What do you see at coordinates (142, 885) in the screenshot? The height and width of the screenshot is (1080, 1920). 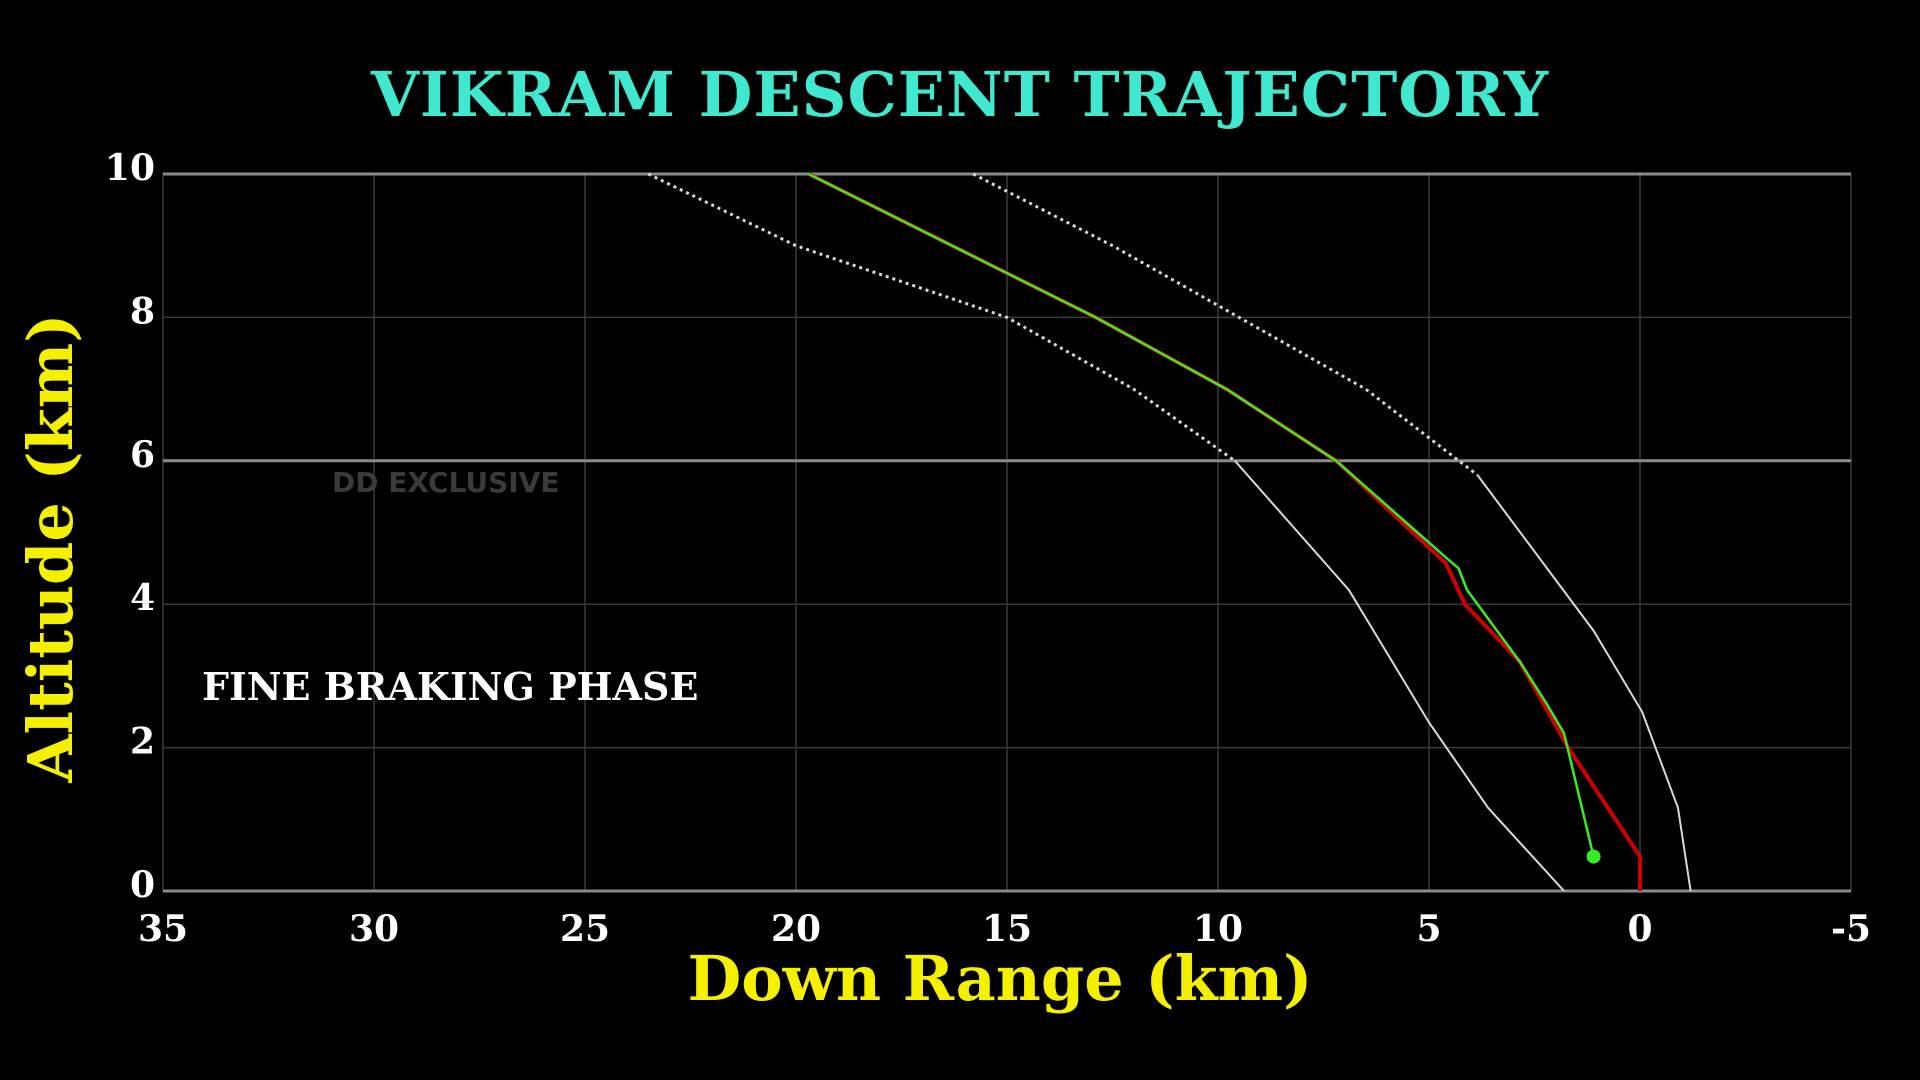 I see `y-tick-label: 0` at bounding box center [142, 885].